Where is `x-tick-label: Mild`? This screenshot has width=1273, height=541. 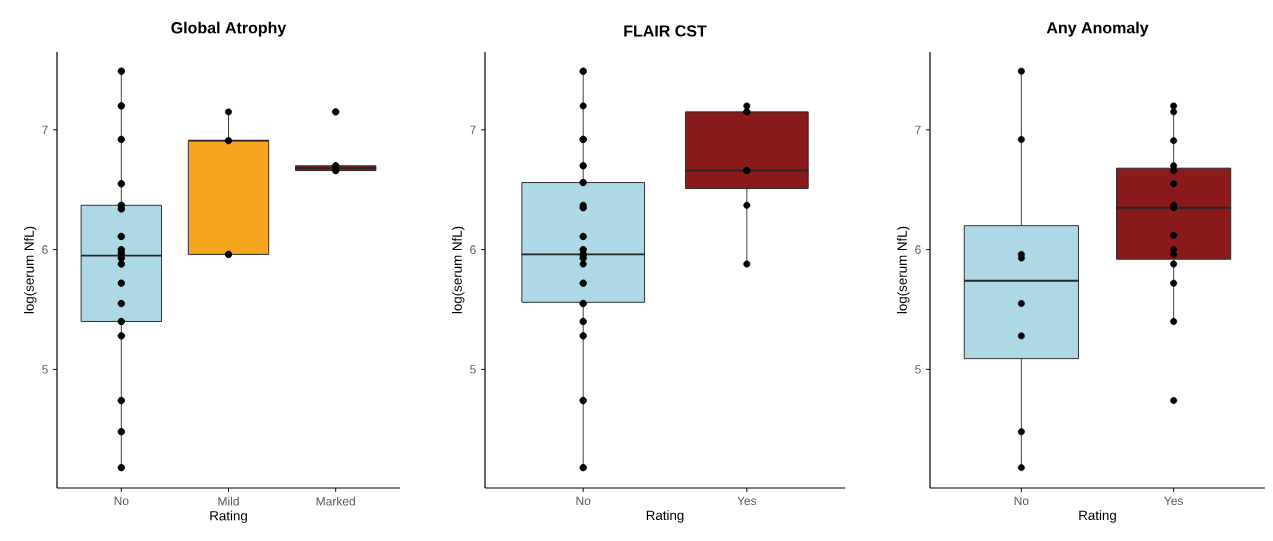 x-tick-label: Mild is located at coordinates (228, 501).